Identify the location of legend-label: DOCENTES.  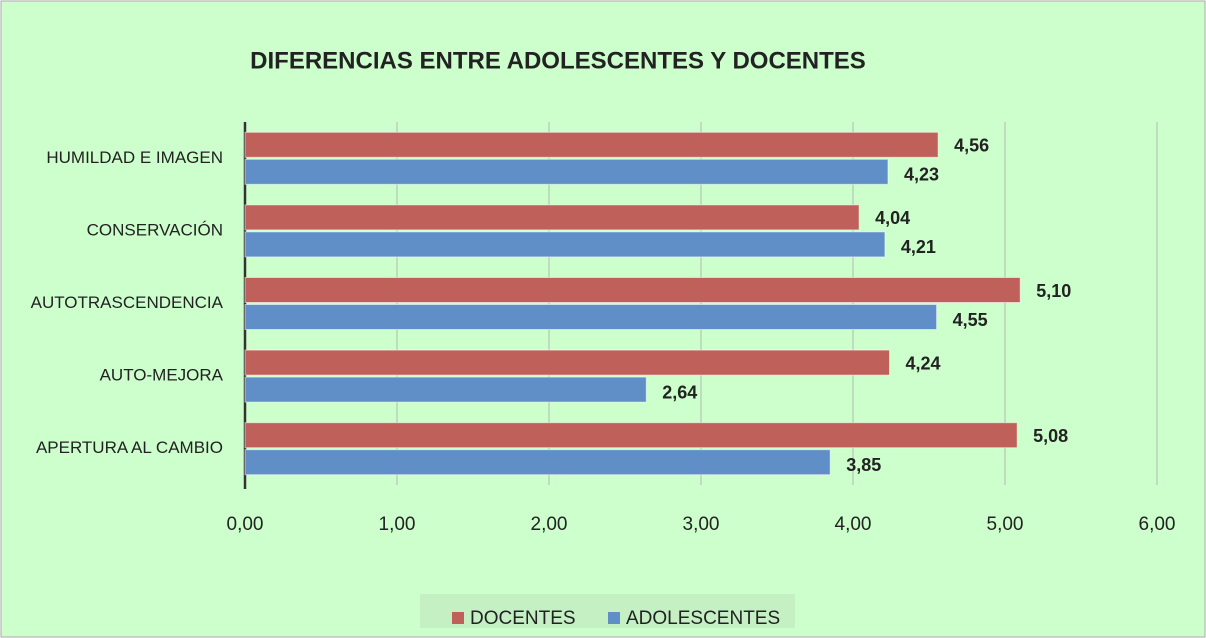
(523, 618).